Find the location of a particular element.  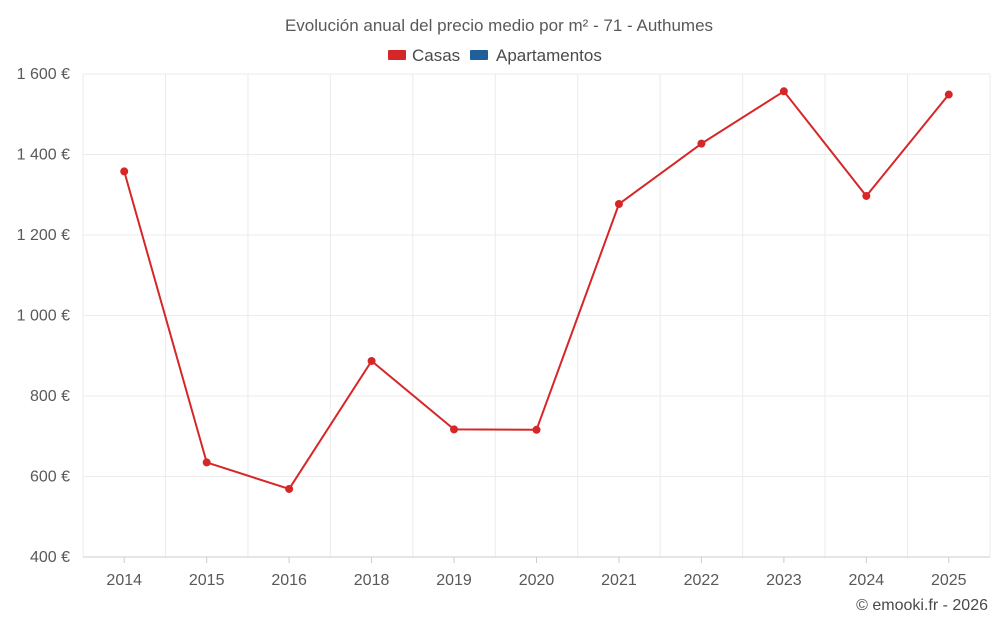

data-point-casas-2019 is located at coordinates (454, 429).